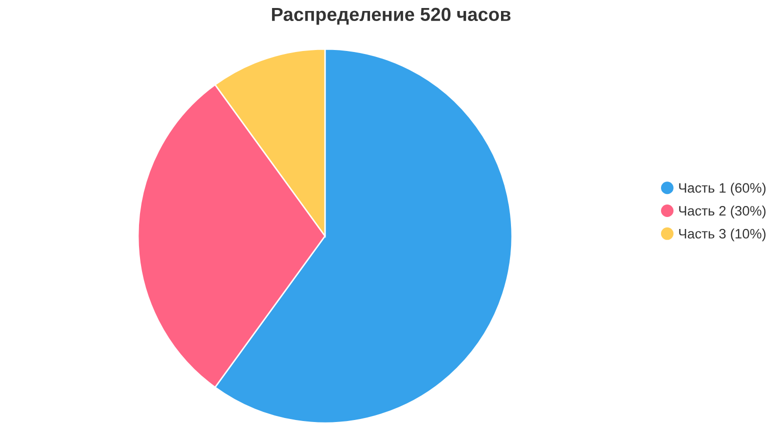  What do you see at coordinates (722, 189) in the screenshot?
I see `legend-label: Часть 1 (60%)` at bounding box center [722, 189].